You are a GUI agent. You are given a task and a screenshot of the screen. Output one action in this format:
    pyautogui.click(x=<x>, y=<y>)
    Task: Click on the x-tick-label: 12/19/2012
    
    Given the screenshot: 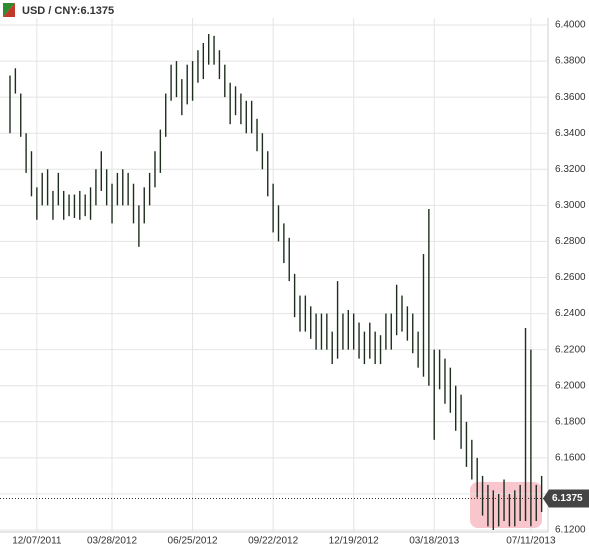 What is the action you would take?
    pyautogui.click(x=354, y=541)
    